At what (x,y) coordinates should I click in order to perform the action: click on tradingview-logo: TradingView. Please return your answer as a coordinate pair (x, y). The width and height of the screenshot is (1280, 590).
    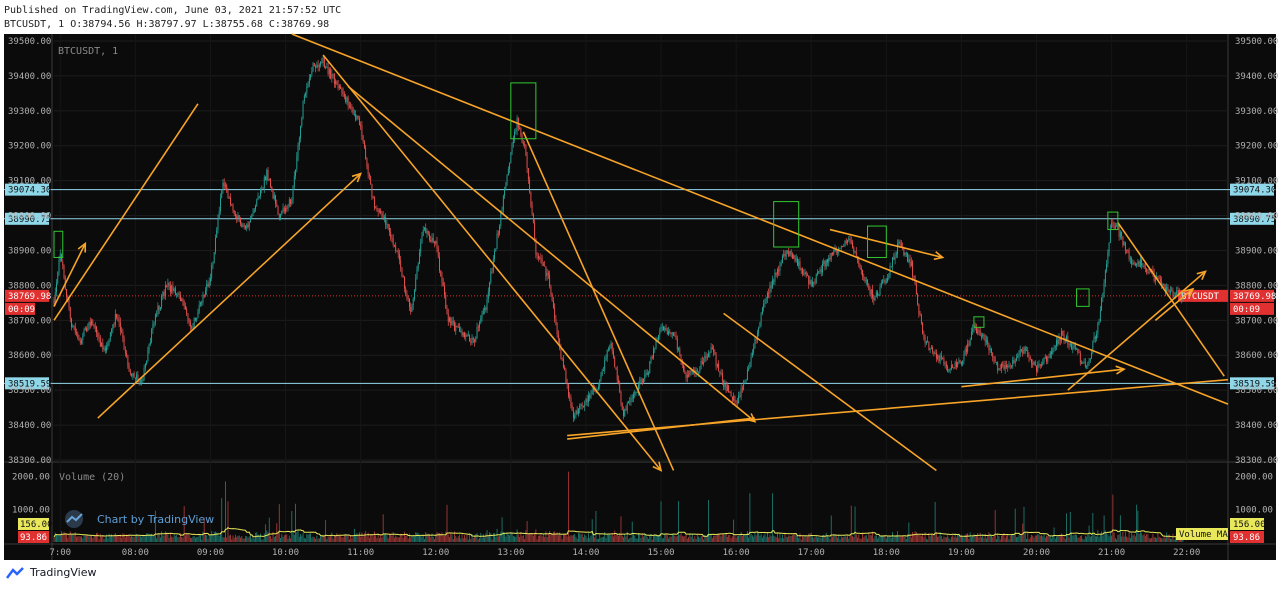
    Looking at the image, I should click on (51, 572).